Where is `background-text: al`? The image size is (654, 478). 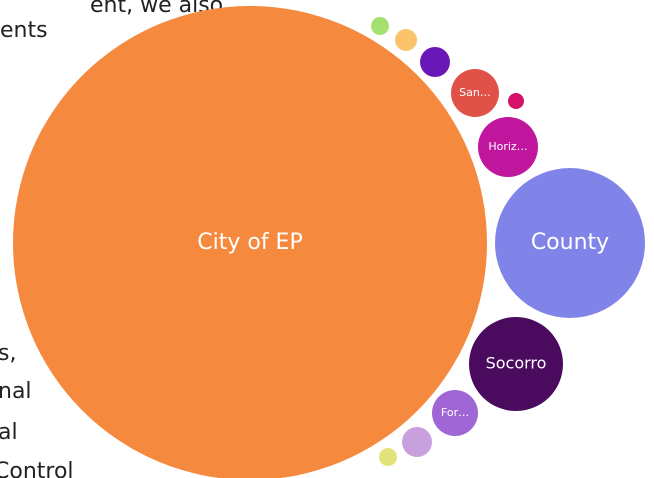
background-text: al is located at coordinates (9, 432).